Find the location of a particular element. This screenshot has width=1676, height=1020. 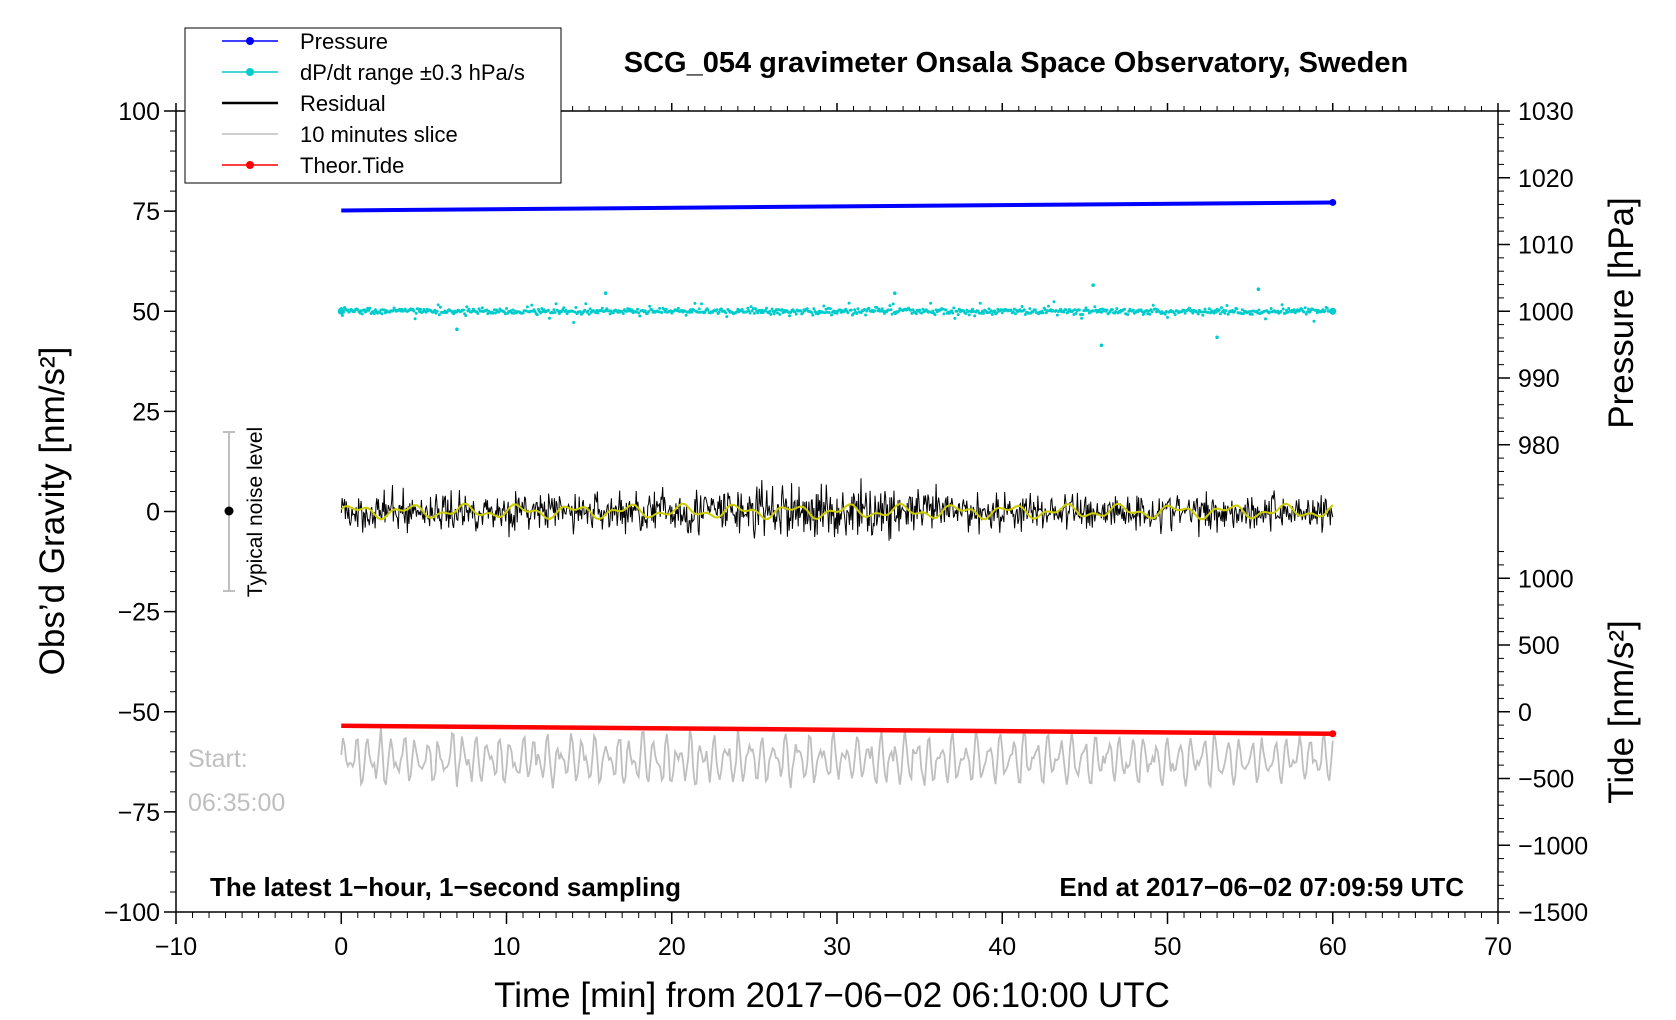

tide-tick-label: −1500 is located at coordinates (1553, 913).